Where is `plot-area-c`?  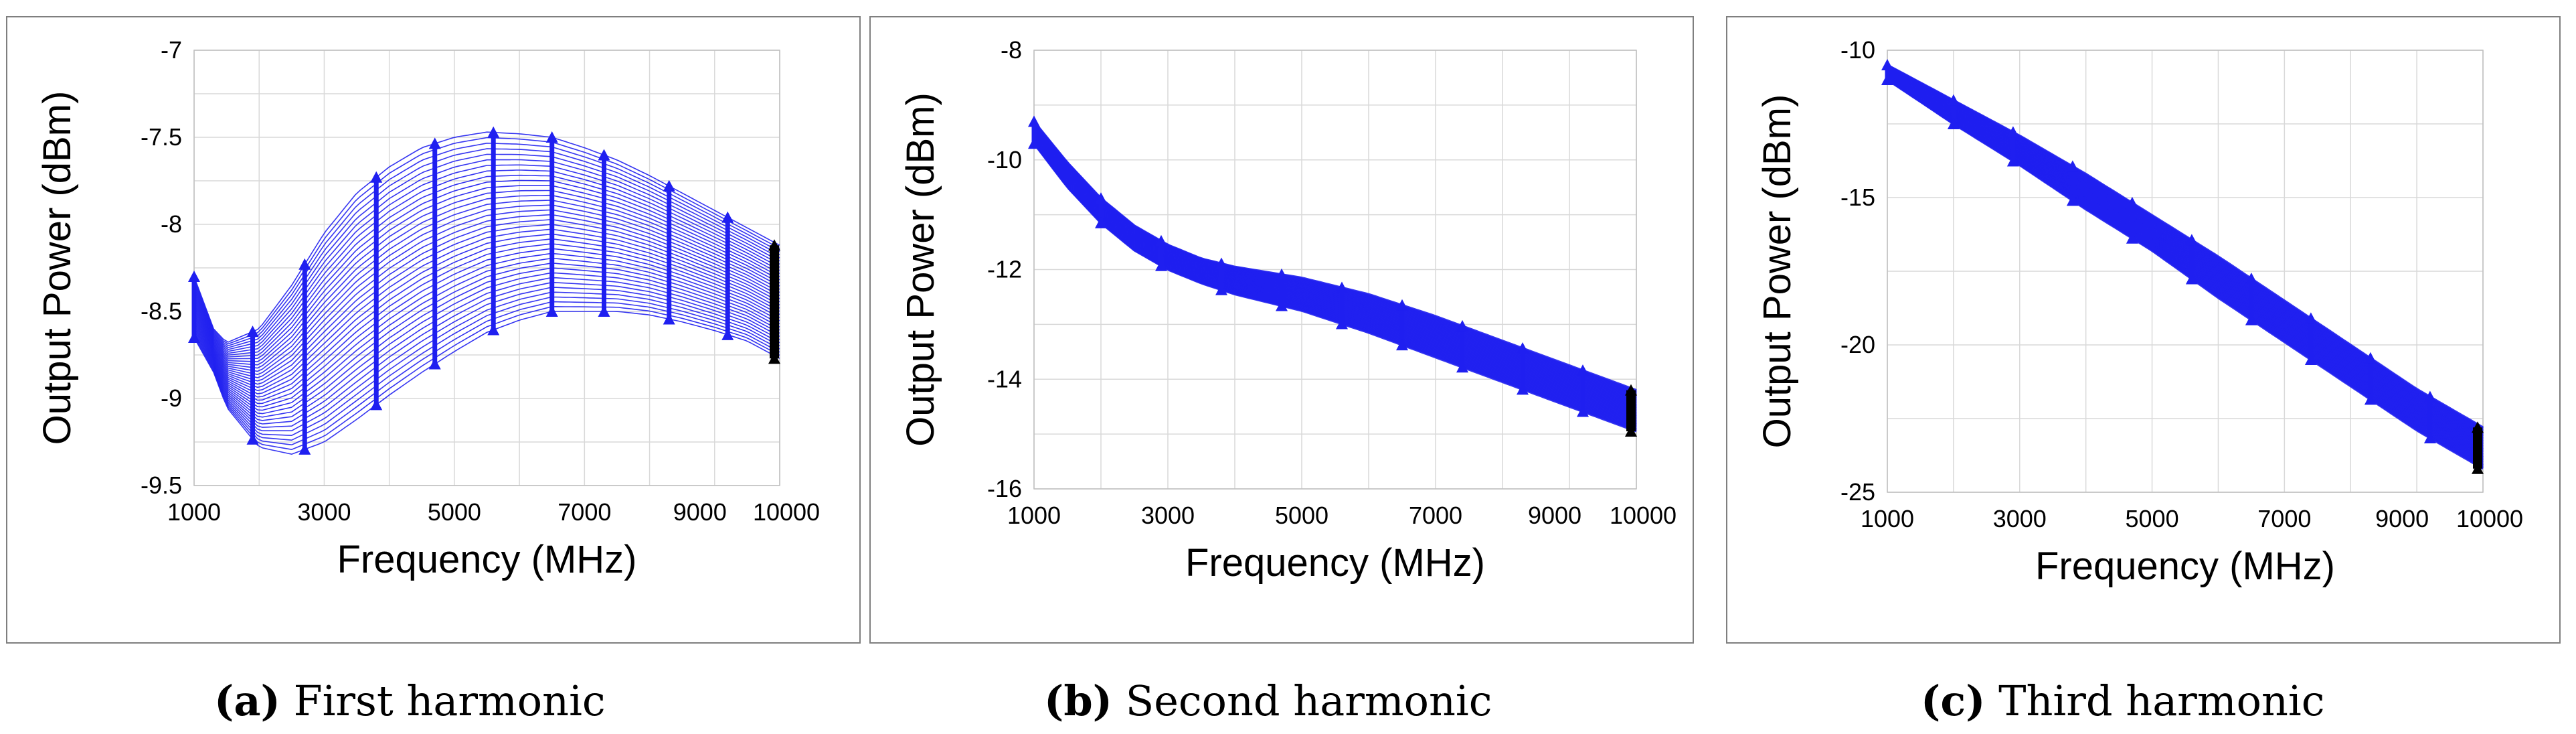 plot-area-c is located at coordinates (2185, 271).